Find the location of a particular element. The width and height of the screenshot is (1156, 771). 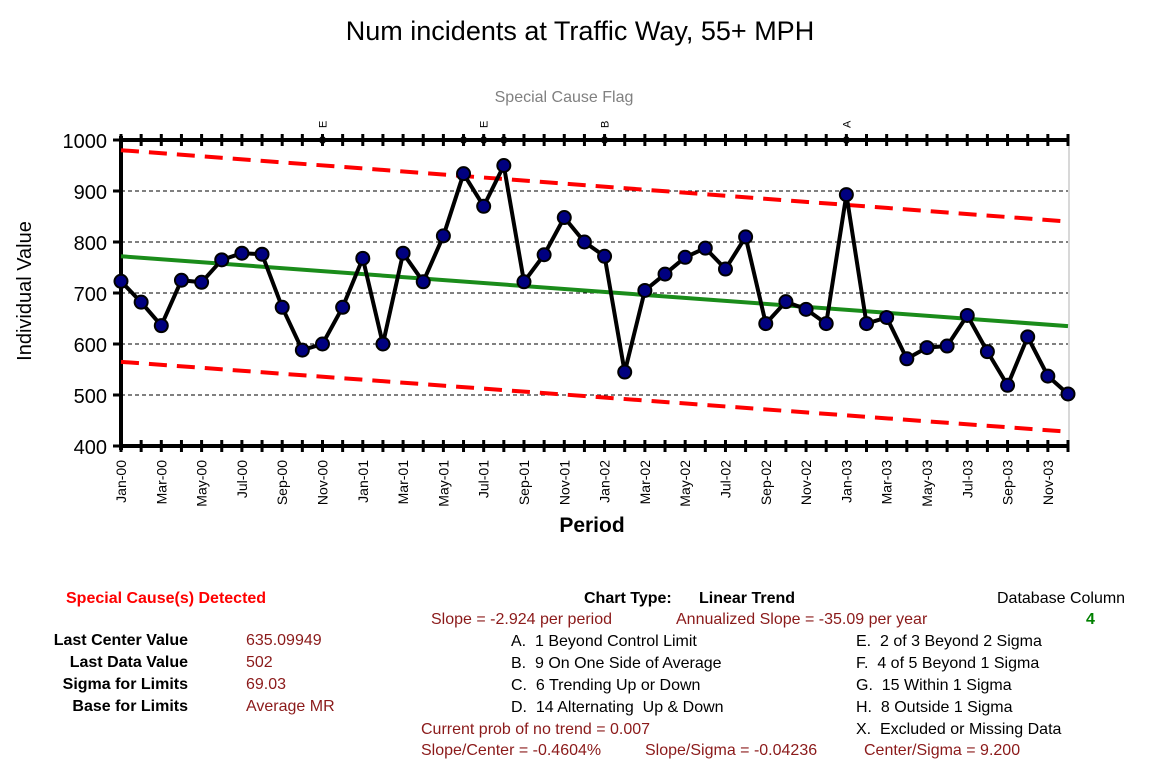

x-tick-label: Jul-02 is located at coordinates (725, 479).